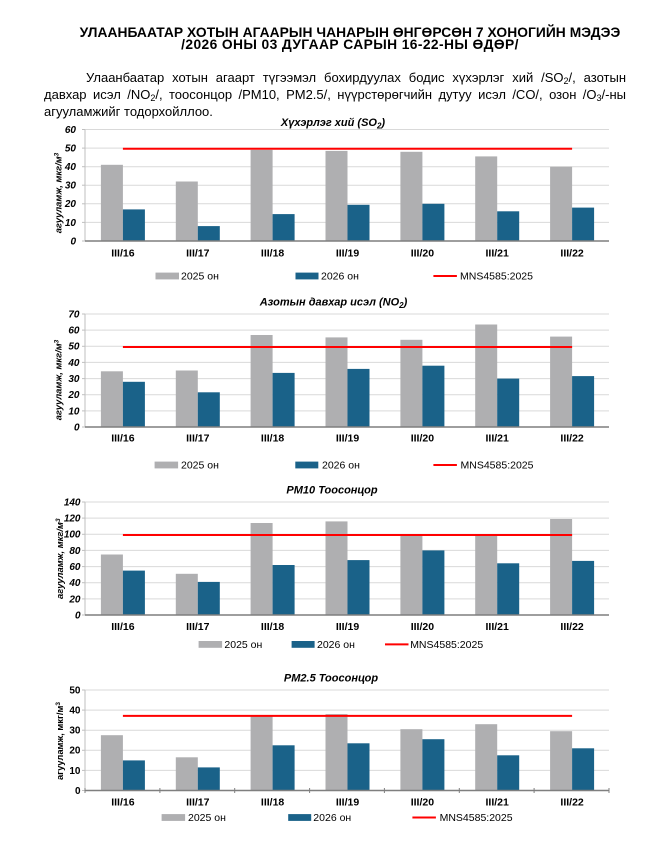 Image resolution: width=647 pixels, height=841 pixels. I want to click on svg-text: 100, so click(72, 535).